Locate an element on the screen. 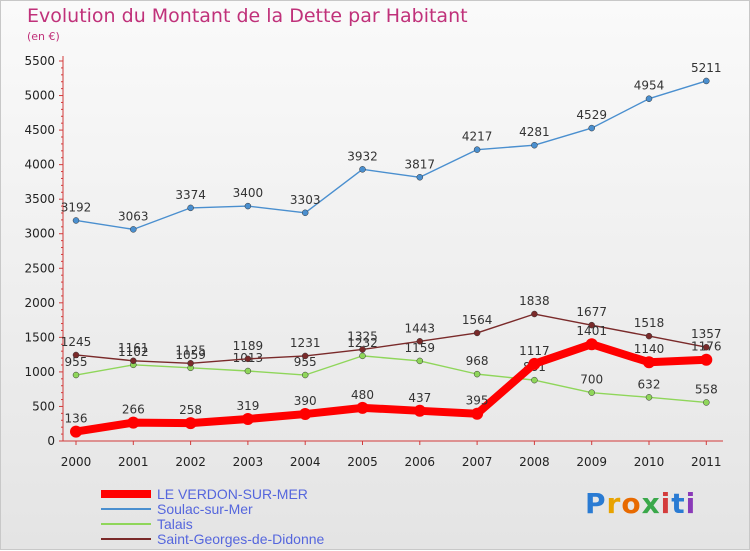  data-label: 1161 is located at coordinates (133, 348).